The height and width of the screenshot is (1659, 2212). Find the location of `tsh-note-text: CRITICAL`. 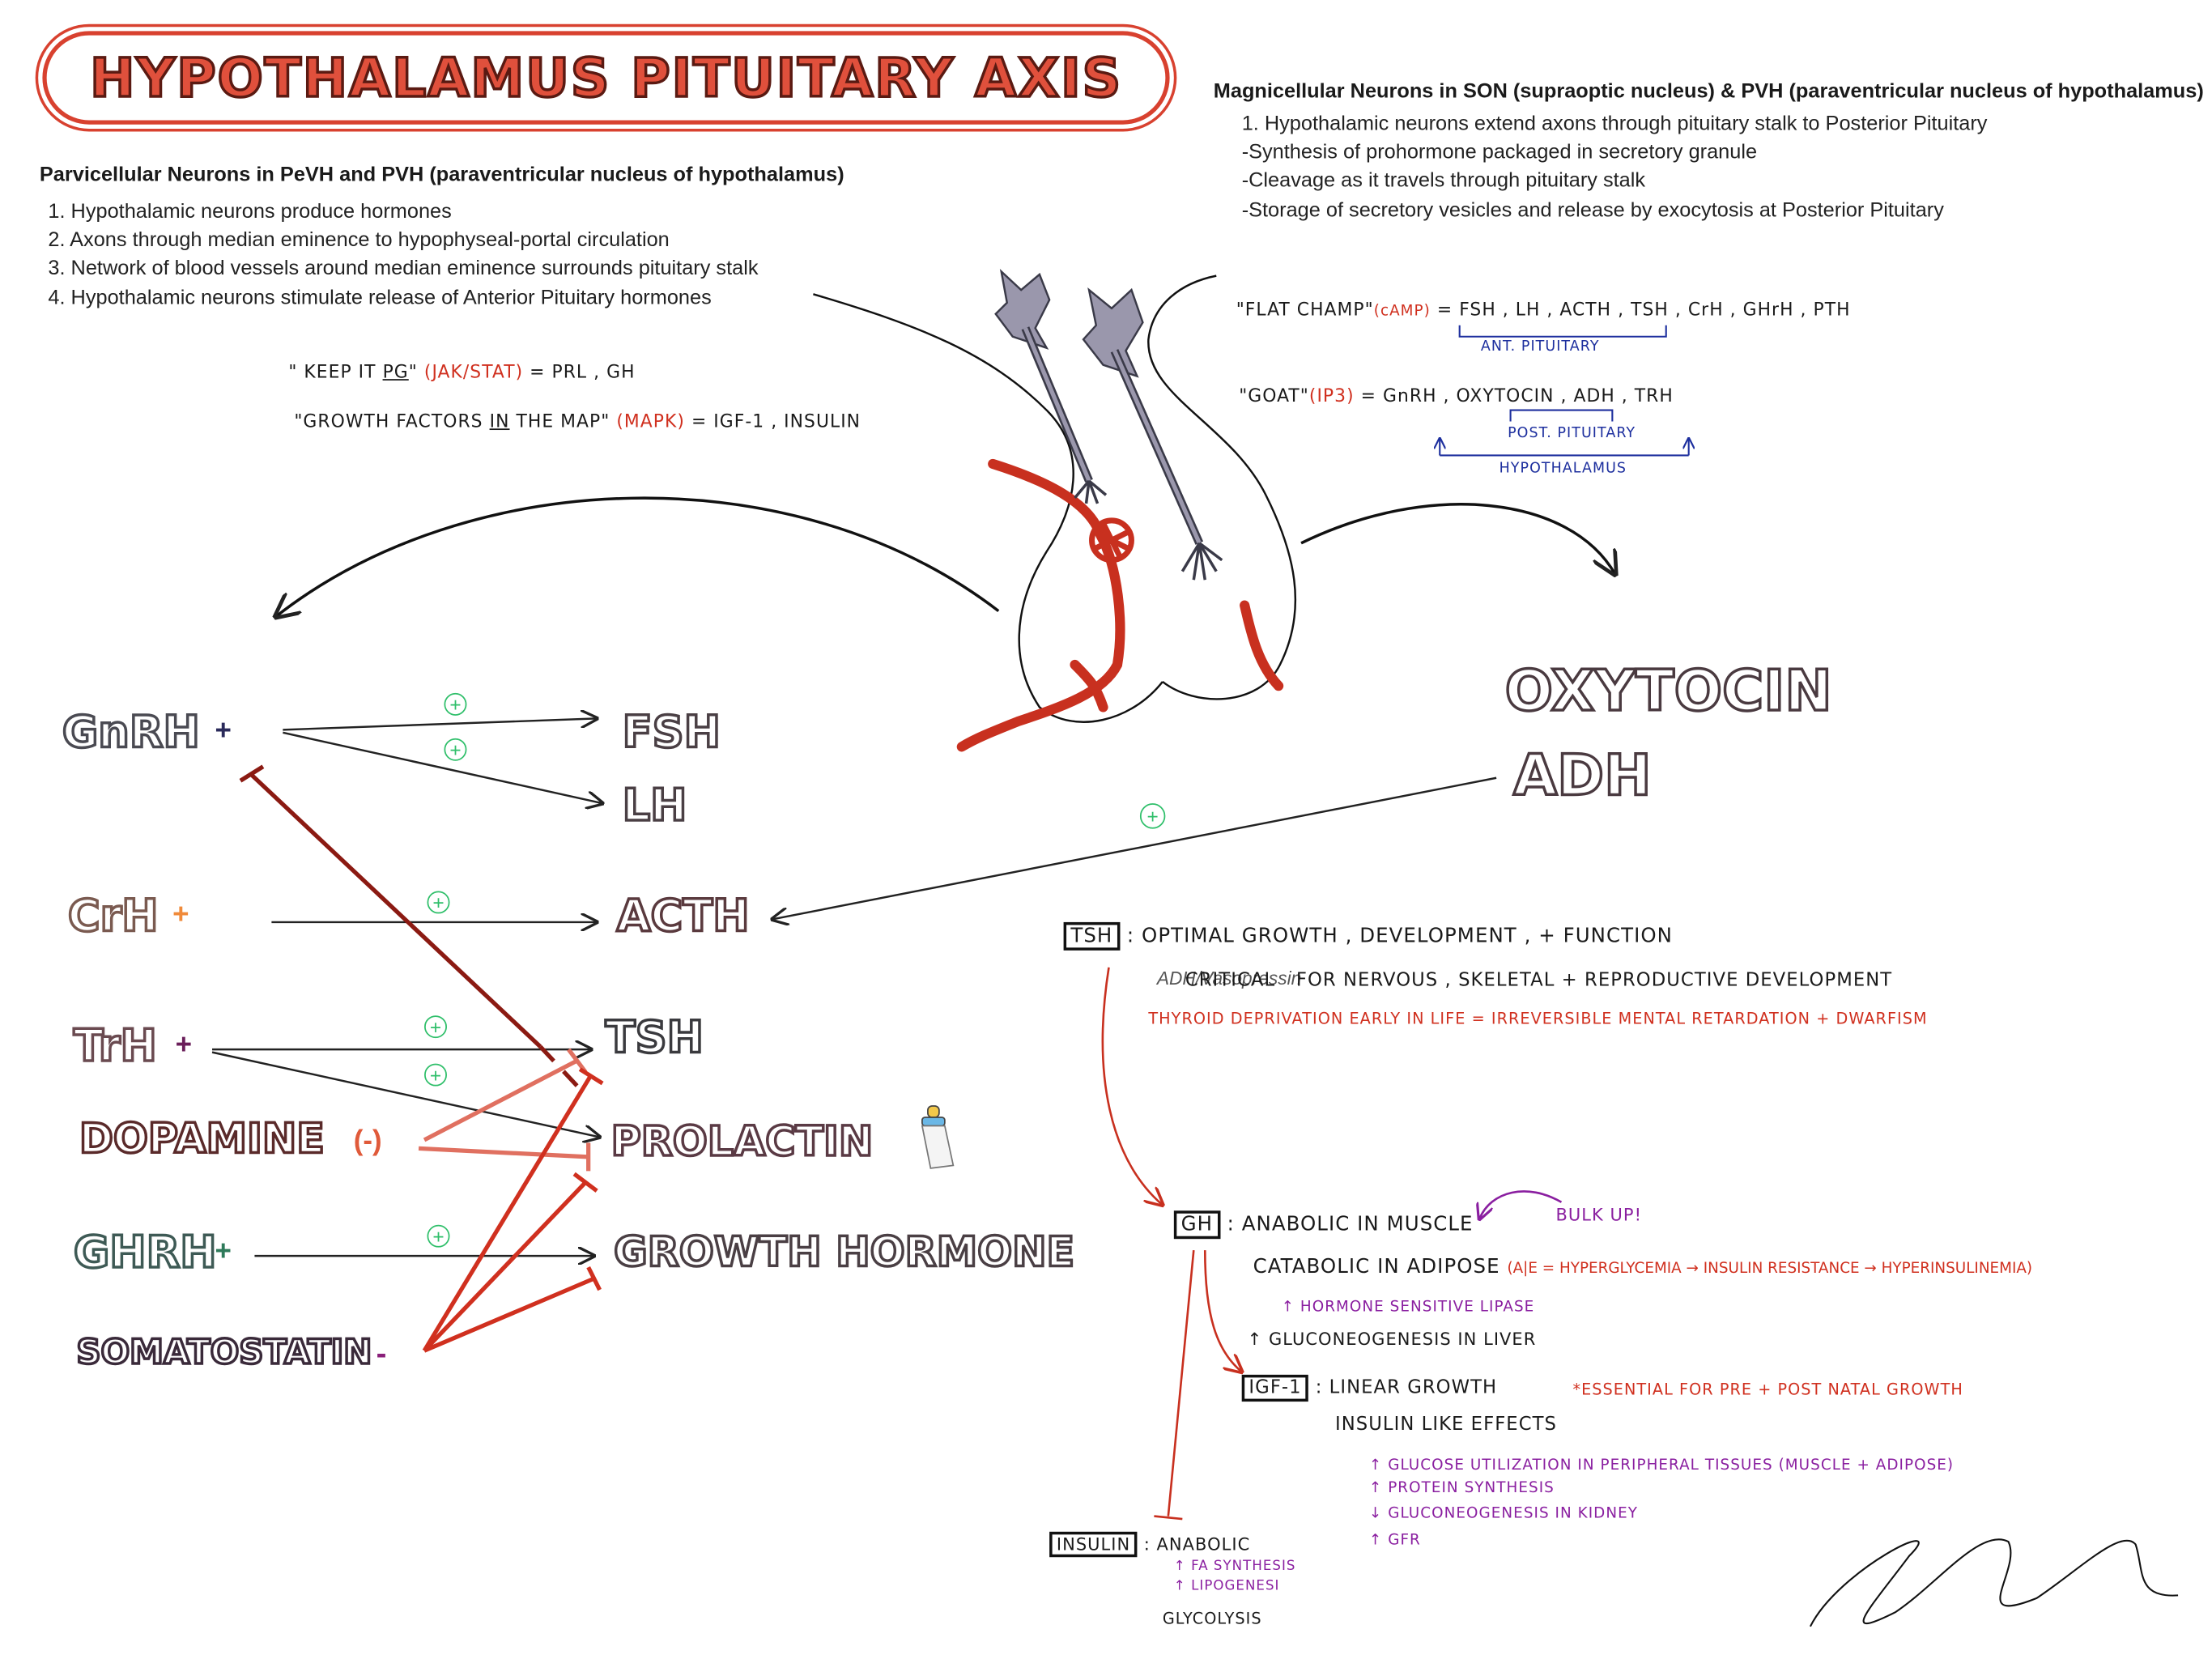

tsh-note-text: CRITICAL is located at coordinates (1230, 981).